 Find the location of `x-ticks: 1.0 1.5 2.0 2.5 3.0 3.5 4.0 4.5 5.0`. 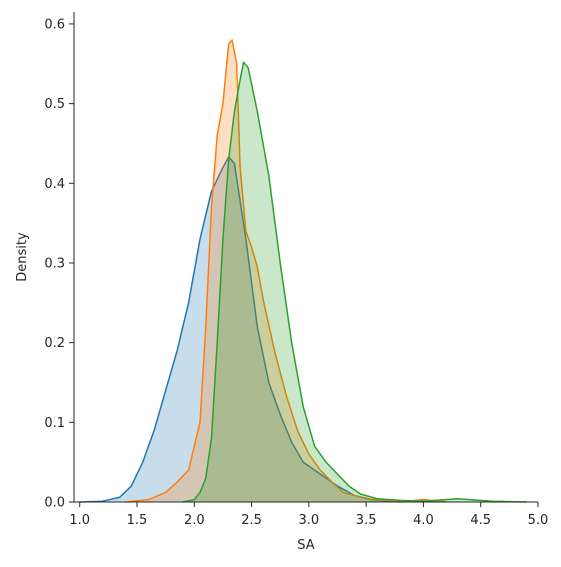

x-ticks: 1.0 1.5 2.0 2.5 3.0 3.5 4.0 4.5 5.0 is located at coordinates (308, 515).